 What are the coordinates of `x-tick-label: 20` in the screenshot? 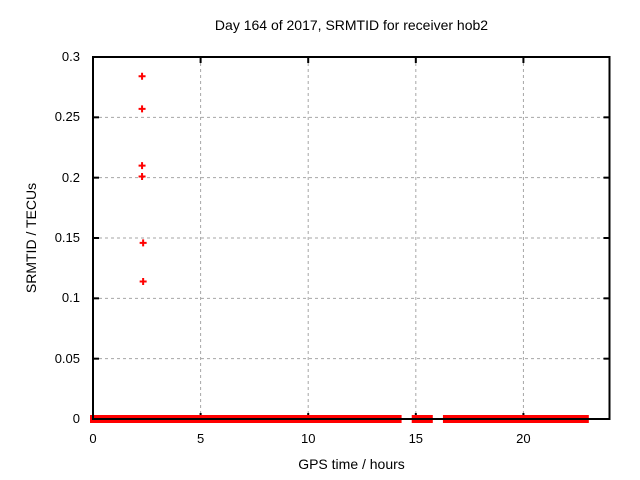 It's located at (523, 438).